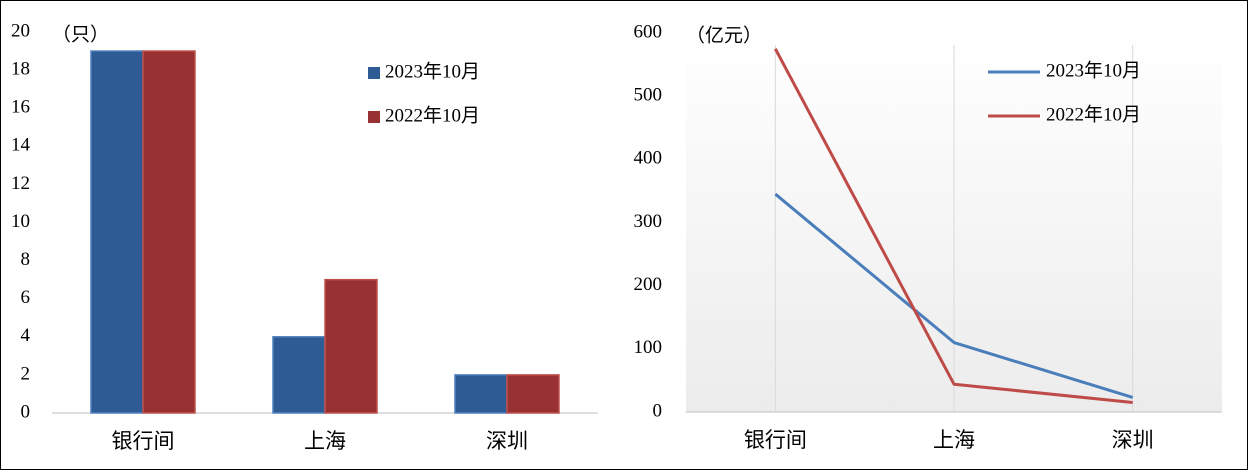 This screenshot has height=470, width=1248. Describe the element at coordinates (954, 295) in the screenshot. I see `line` at that location.